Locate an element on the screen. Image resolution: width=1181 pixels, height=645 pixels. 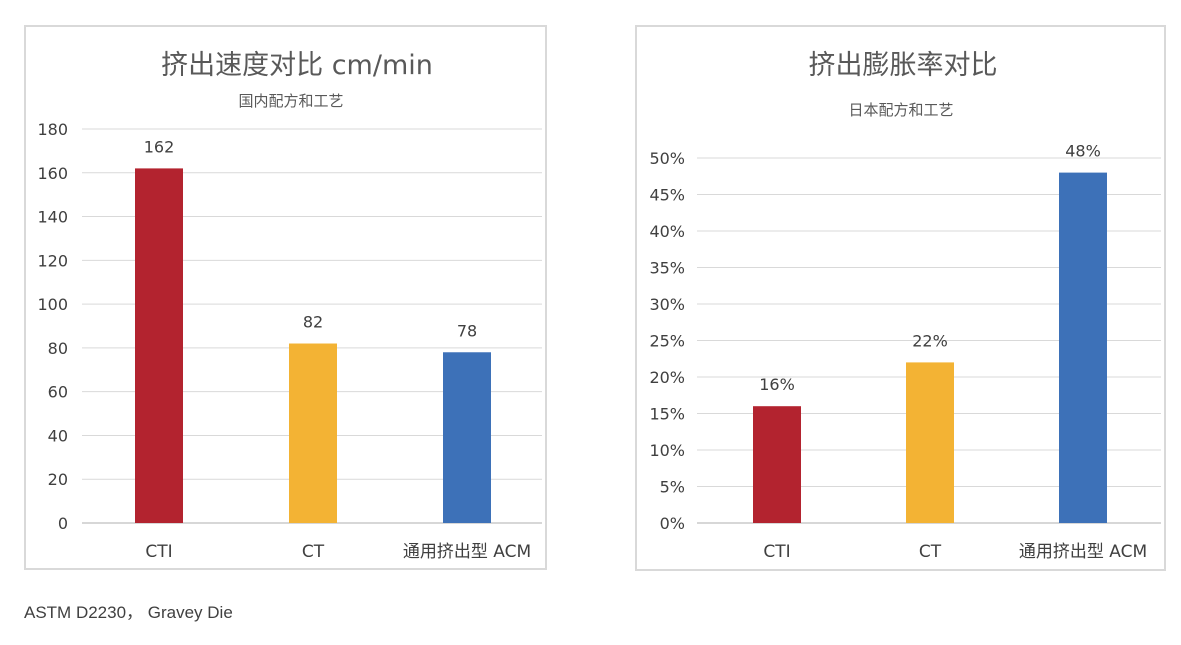
data-label: 162 is located at coordinates (159, 146).